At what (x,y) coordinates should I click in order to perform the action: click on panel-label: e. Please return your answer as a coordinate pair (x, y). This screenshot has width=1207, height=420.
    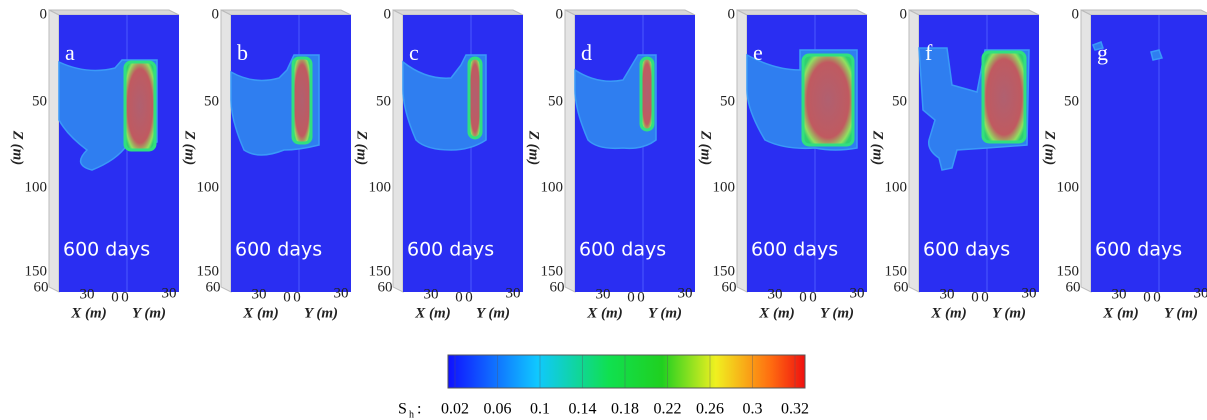
    Looking at the image, I should click on (758, 52).